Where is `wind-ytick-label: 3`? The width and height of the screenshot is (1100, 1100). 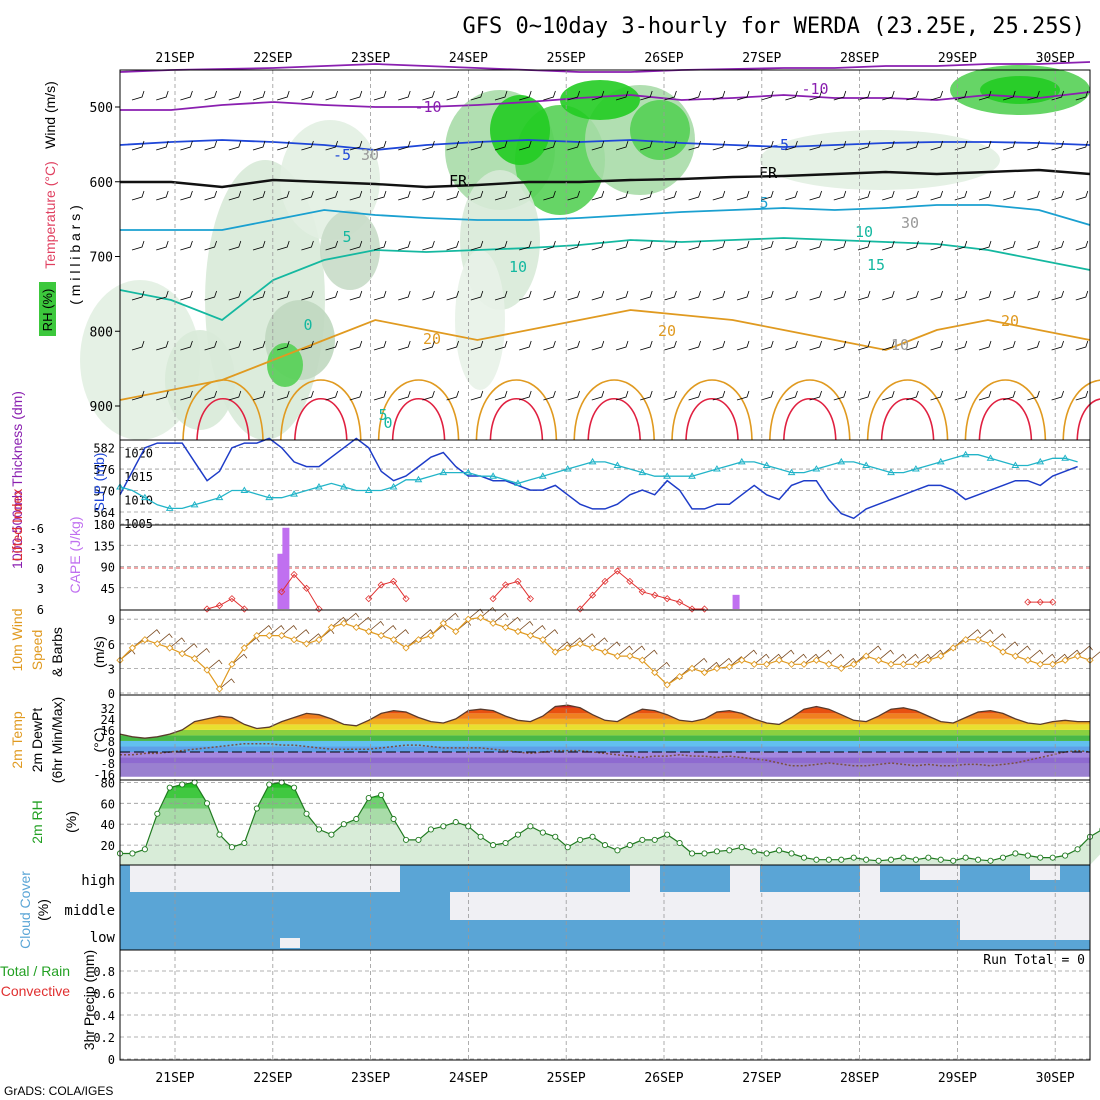
wind-ytick-label: 3 is located at coordinates (111, 669).